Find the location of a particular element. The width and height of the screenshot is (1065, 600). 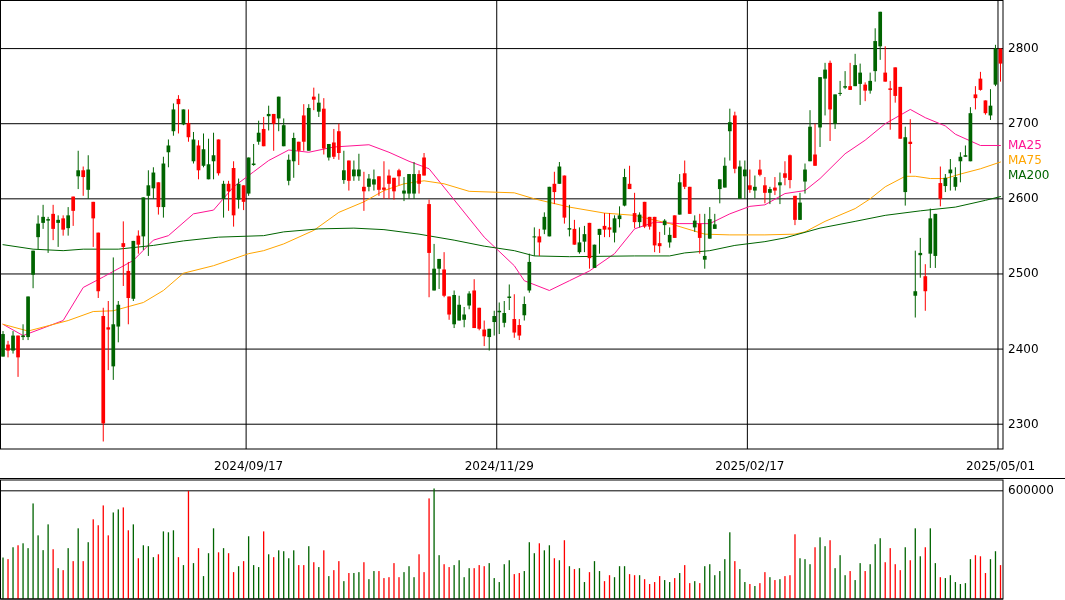

x-tick-label: 2024/09/17 is located at coordinates (249, 465).